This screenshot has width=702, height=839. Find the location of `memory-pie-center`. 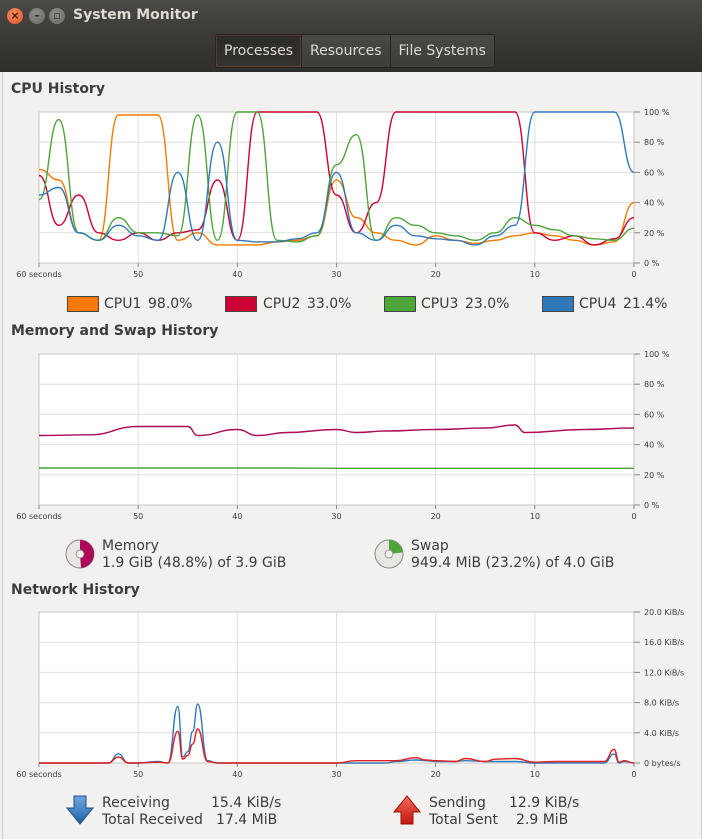

memory-pie-center is located at coordinates (80, 554).